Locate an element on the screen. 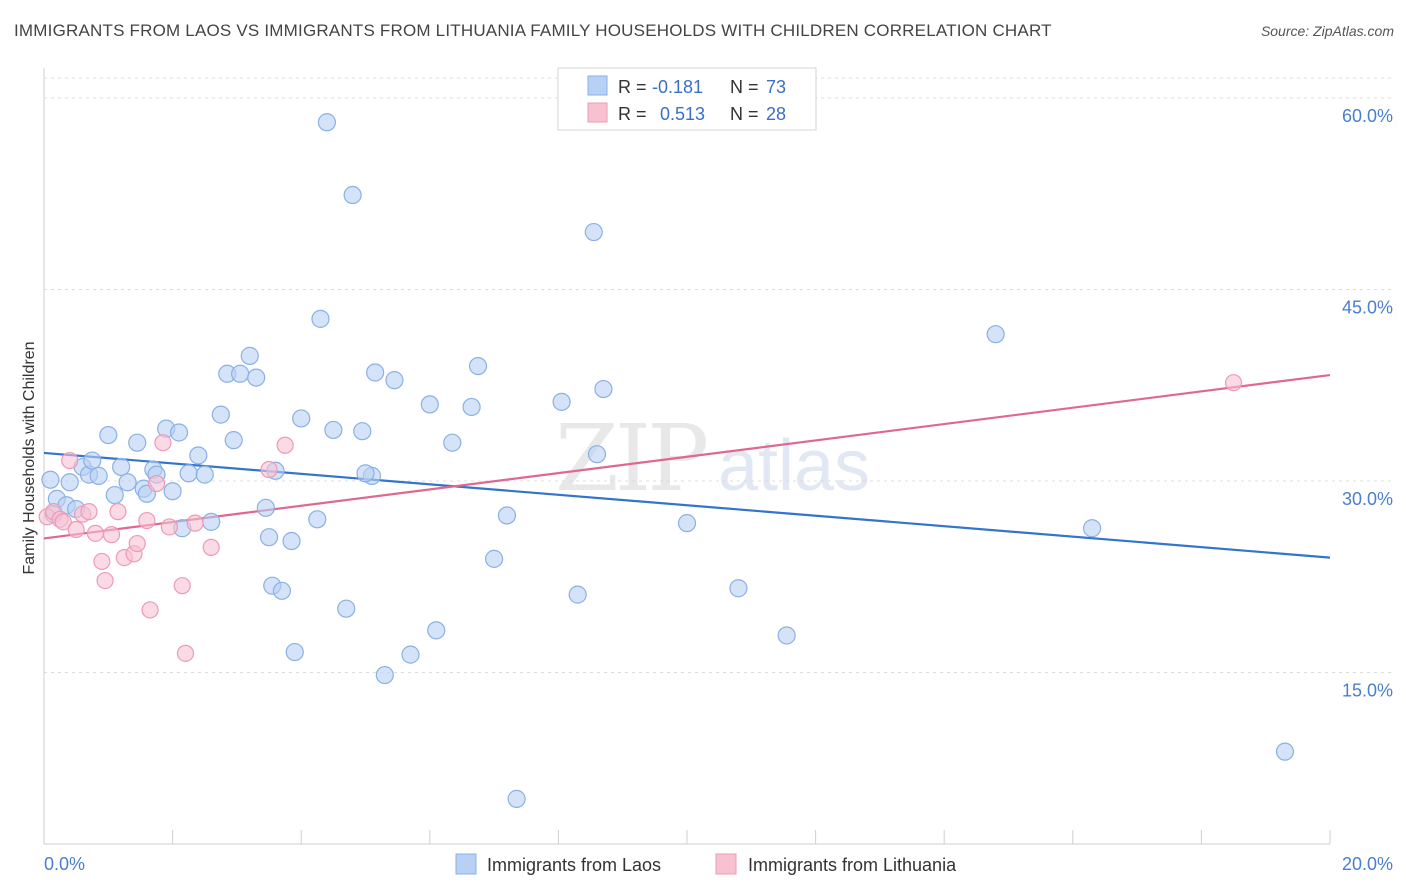  trend-line-laos is located at coordinates (687, 505).